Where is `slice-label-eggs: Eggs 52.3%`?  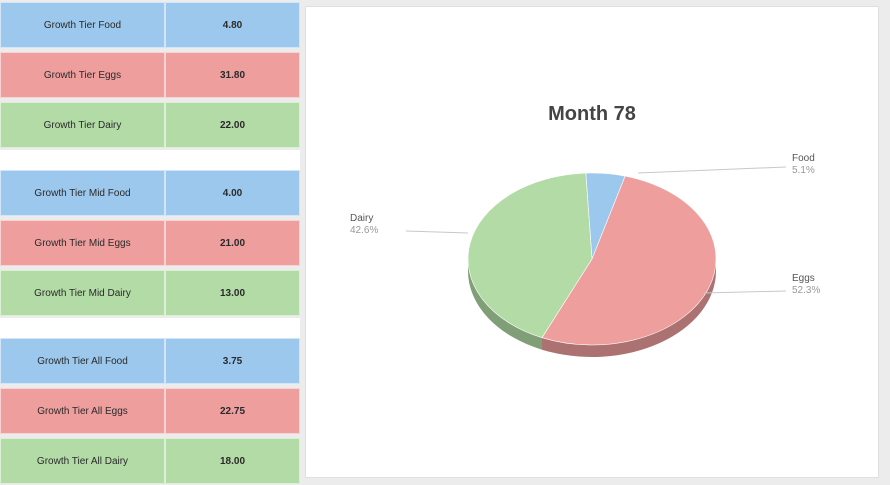
slice-label-eggs: Eggs 52.3% is located at coordinates (806, 285).